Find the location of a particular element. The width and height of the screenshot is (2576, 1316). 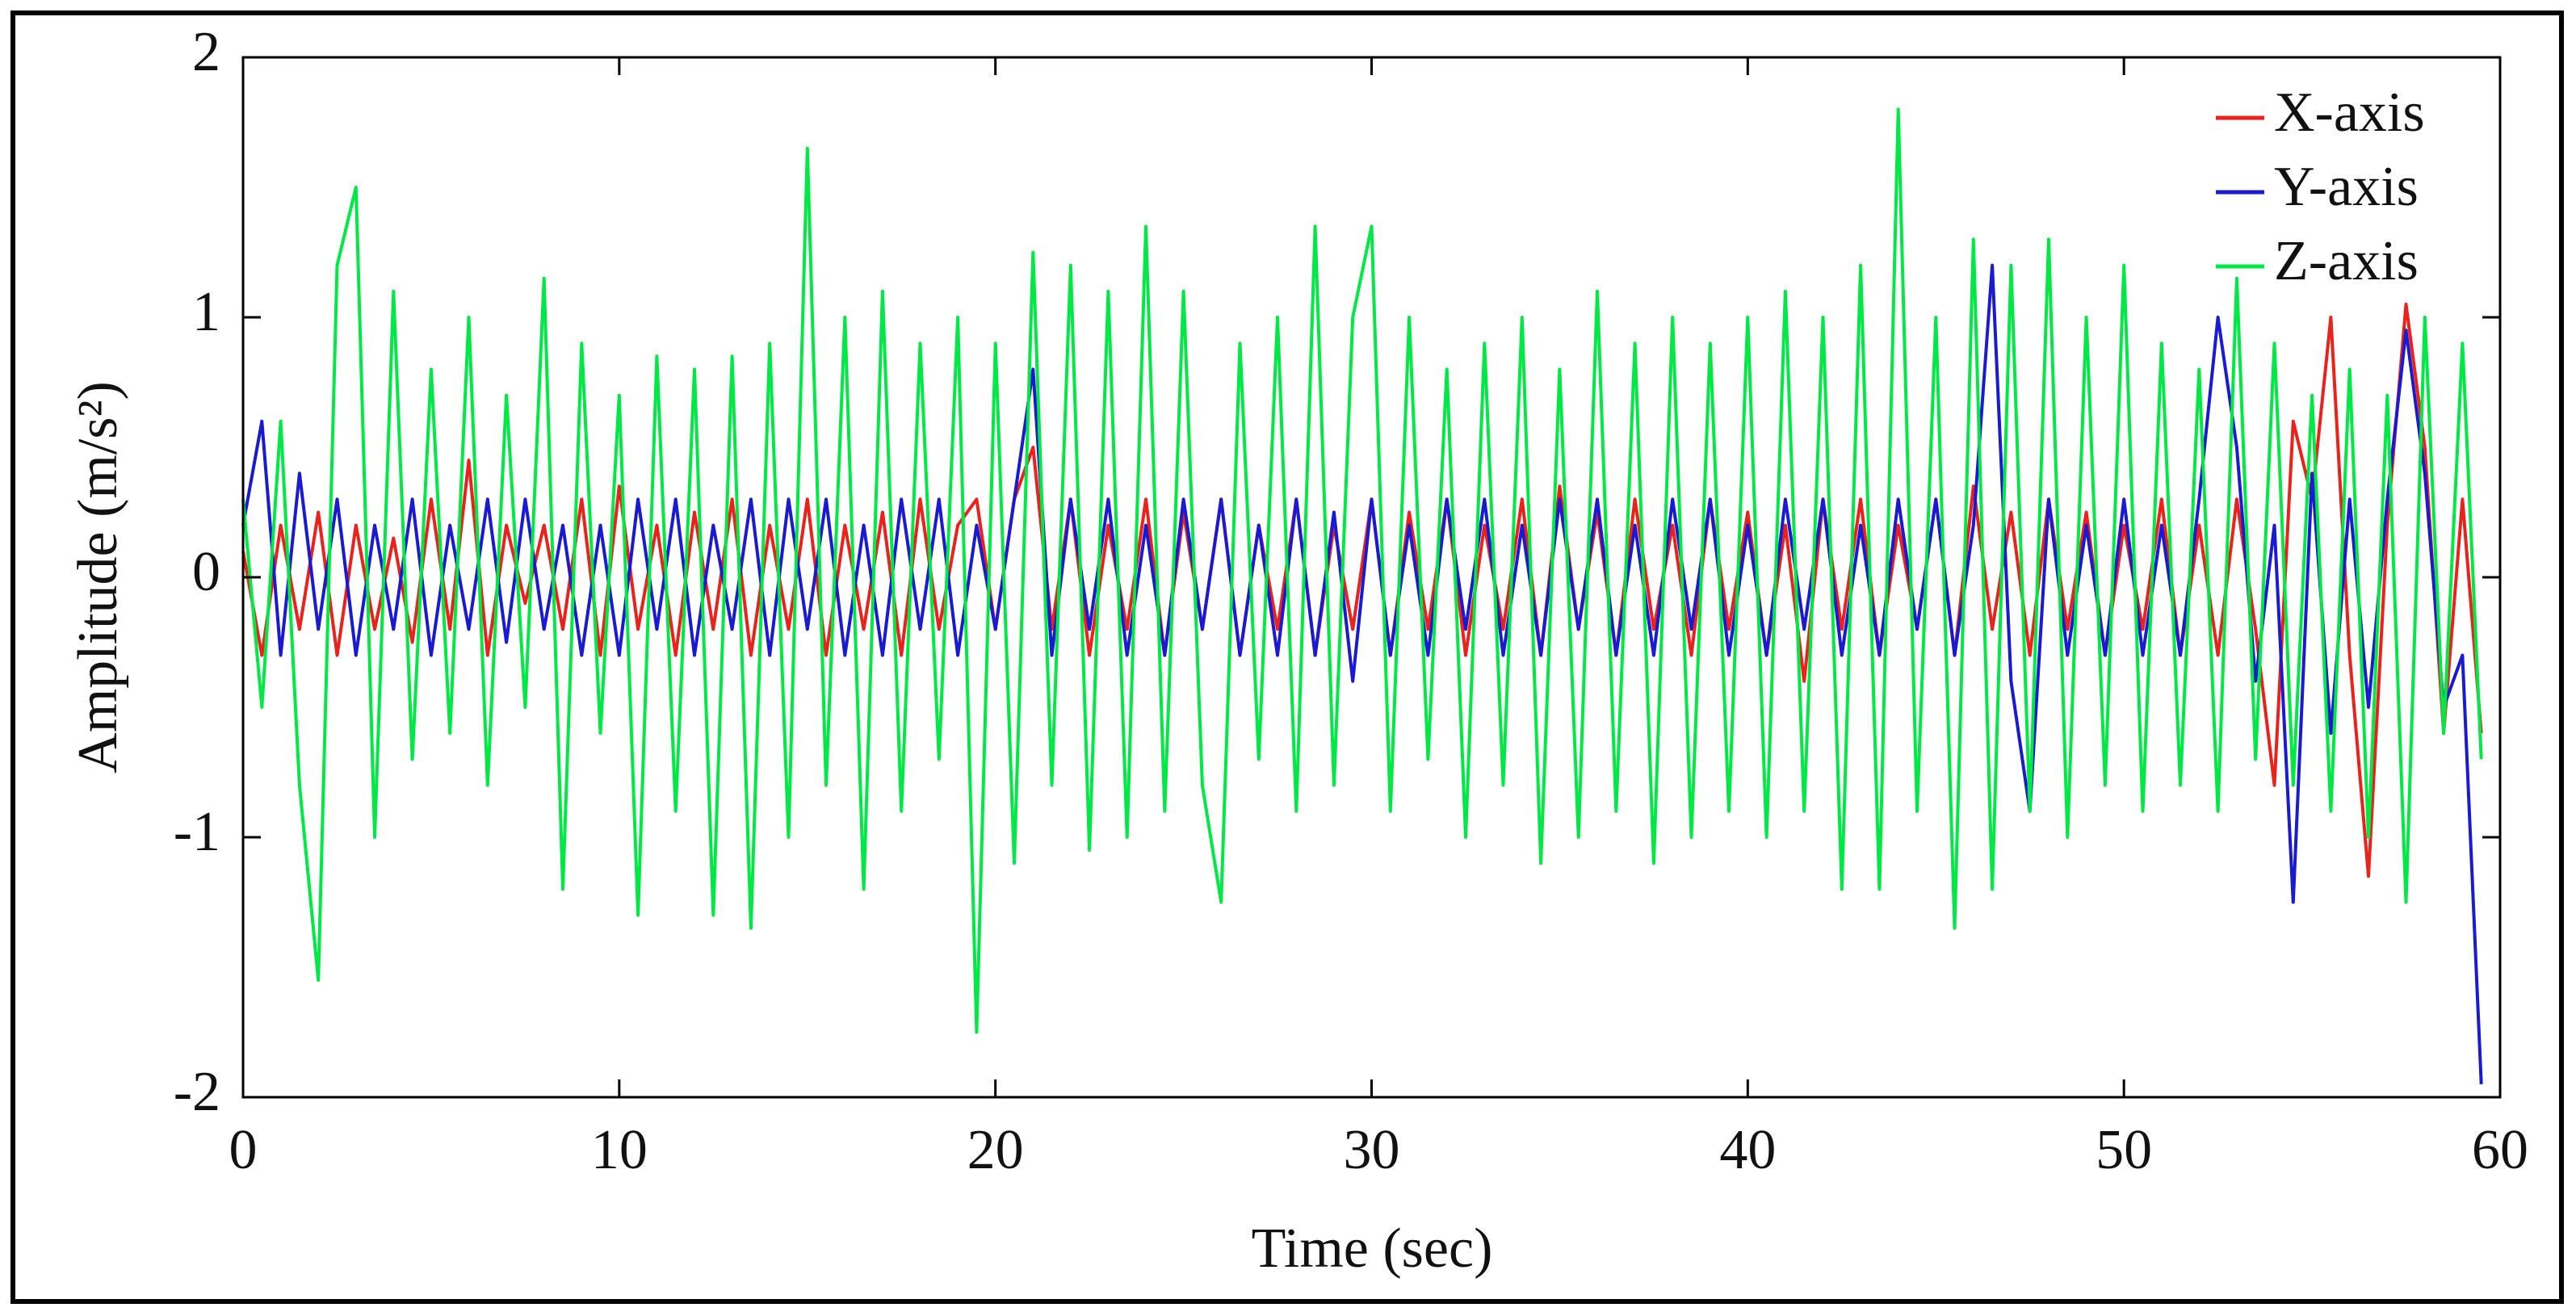

legend-label: X-axis is located at coordinates (2349, 113).